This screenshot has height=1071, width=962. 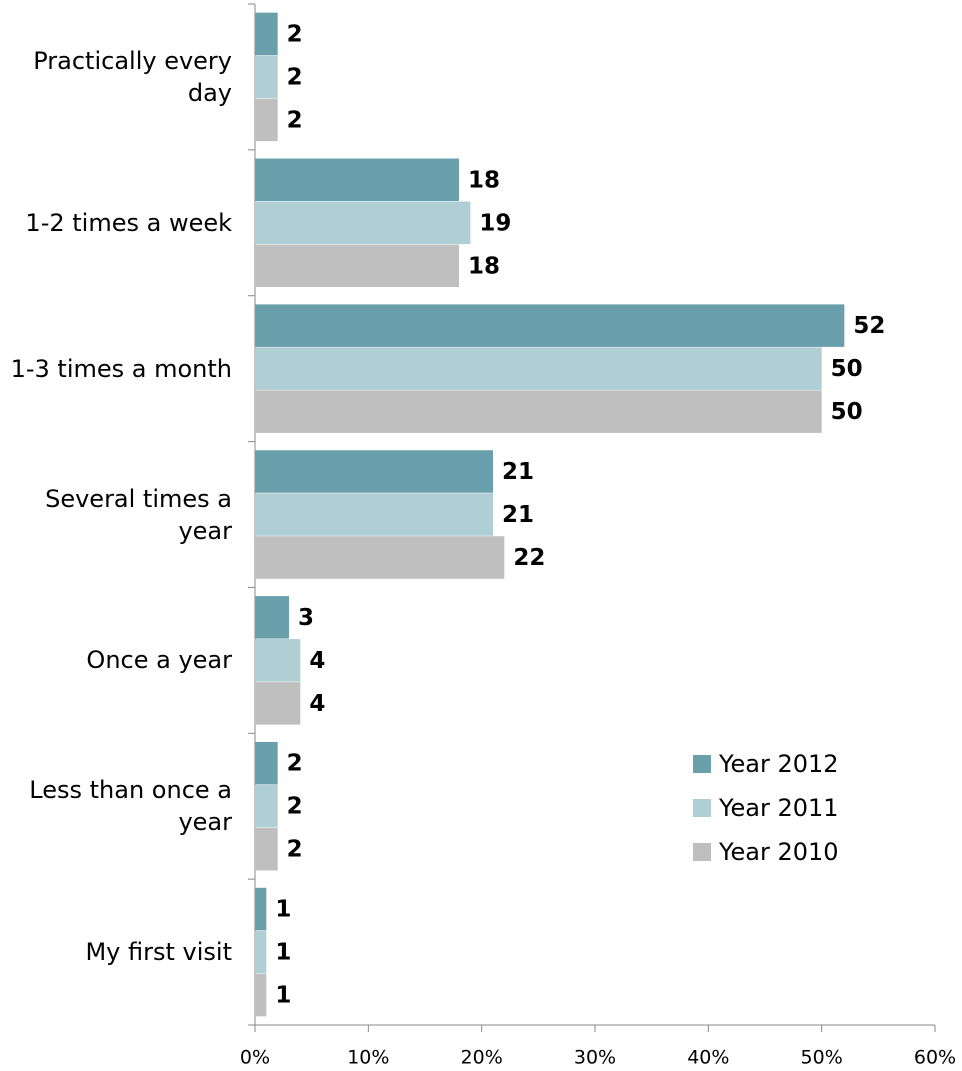 What do you see at coordinates (368, 1058) in the screenshot?
I see `x-tick-label: 10%` at bounding box center [368, 1058].